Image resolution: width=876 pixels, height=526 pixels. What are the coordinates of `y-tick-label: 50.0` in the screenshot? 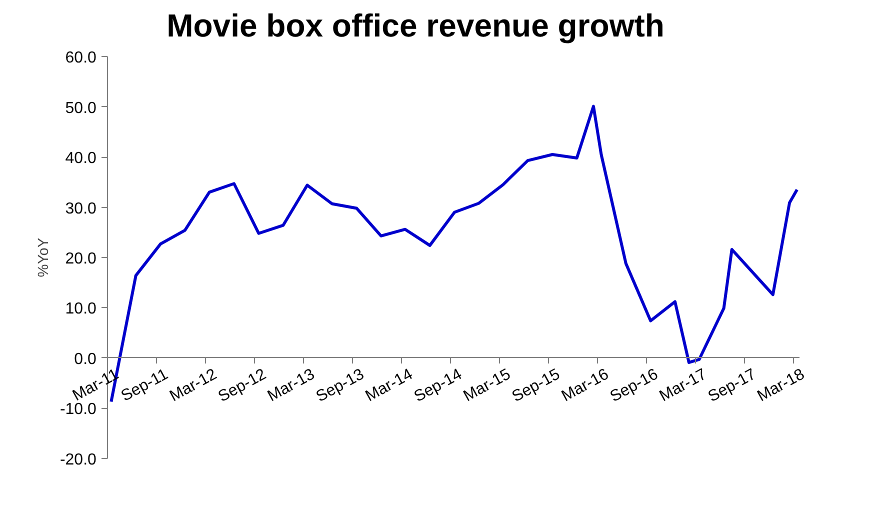 It's located at (81, 108).